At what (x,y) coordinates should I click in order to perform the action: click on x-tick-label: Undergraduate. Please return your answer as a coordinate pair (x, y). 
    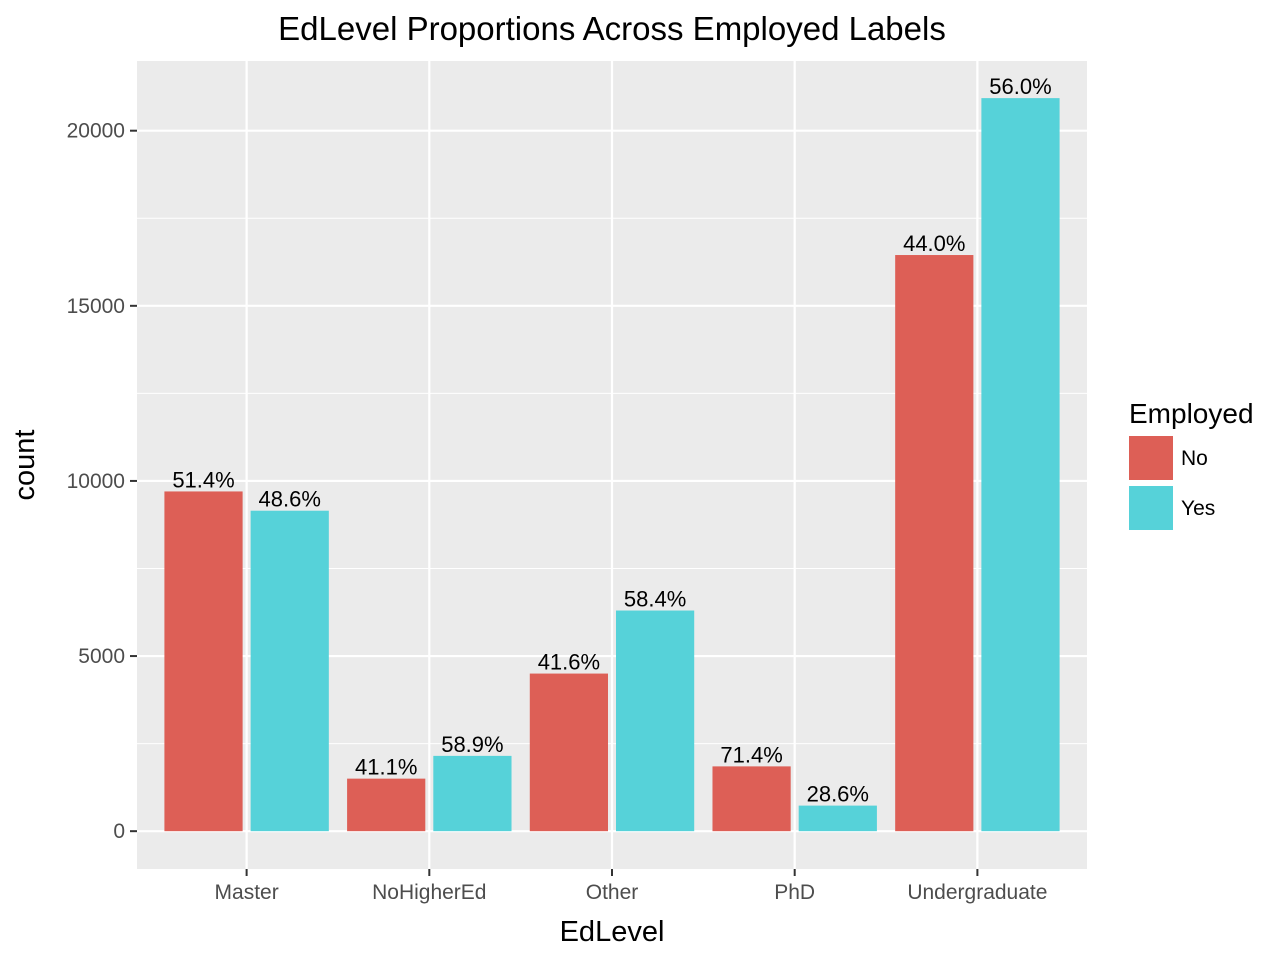
    Looking at the image, I should click on (977, 892).